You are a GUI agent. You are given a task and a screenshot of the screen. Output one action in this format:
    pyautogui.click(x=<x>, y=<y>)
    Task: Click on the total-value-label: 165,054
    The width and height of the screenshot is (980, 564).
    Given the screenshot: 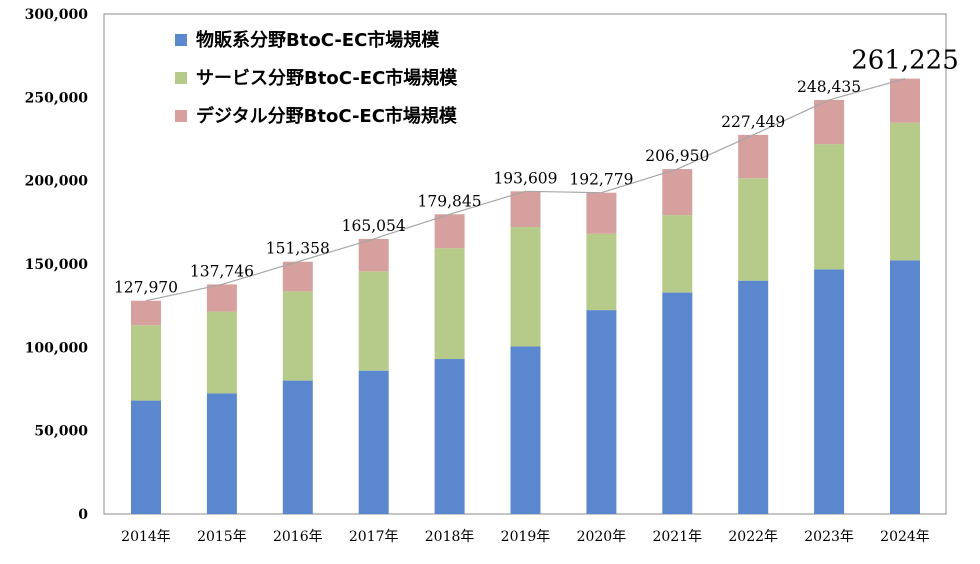 What is the action you would take?
    pyautogui.click(x=374, y=226)
    